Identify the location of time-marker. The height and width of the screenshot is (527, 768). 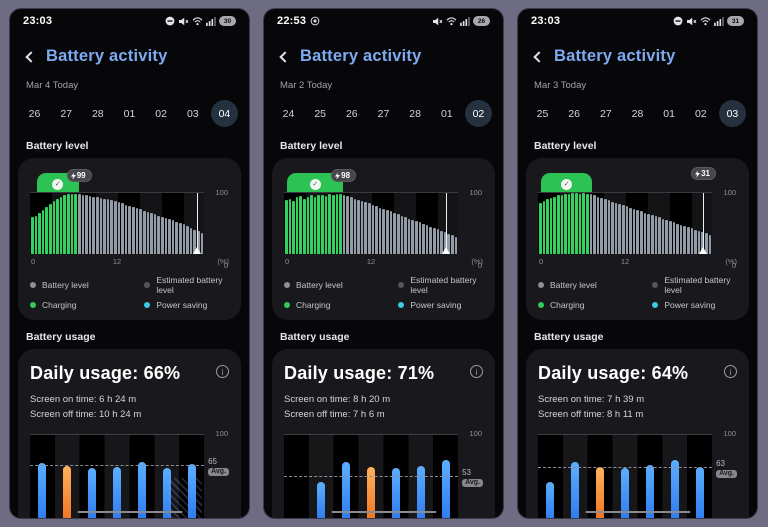
(197, 223).